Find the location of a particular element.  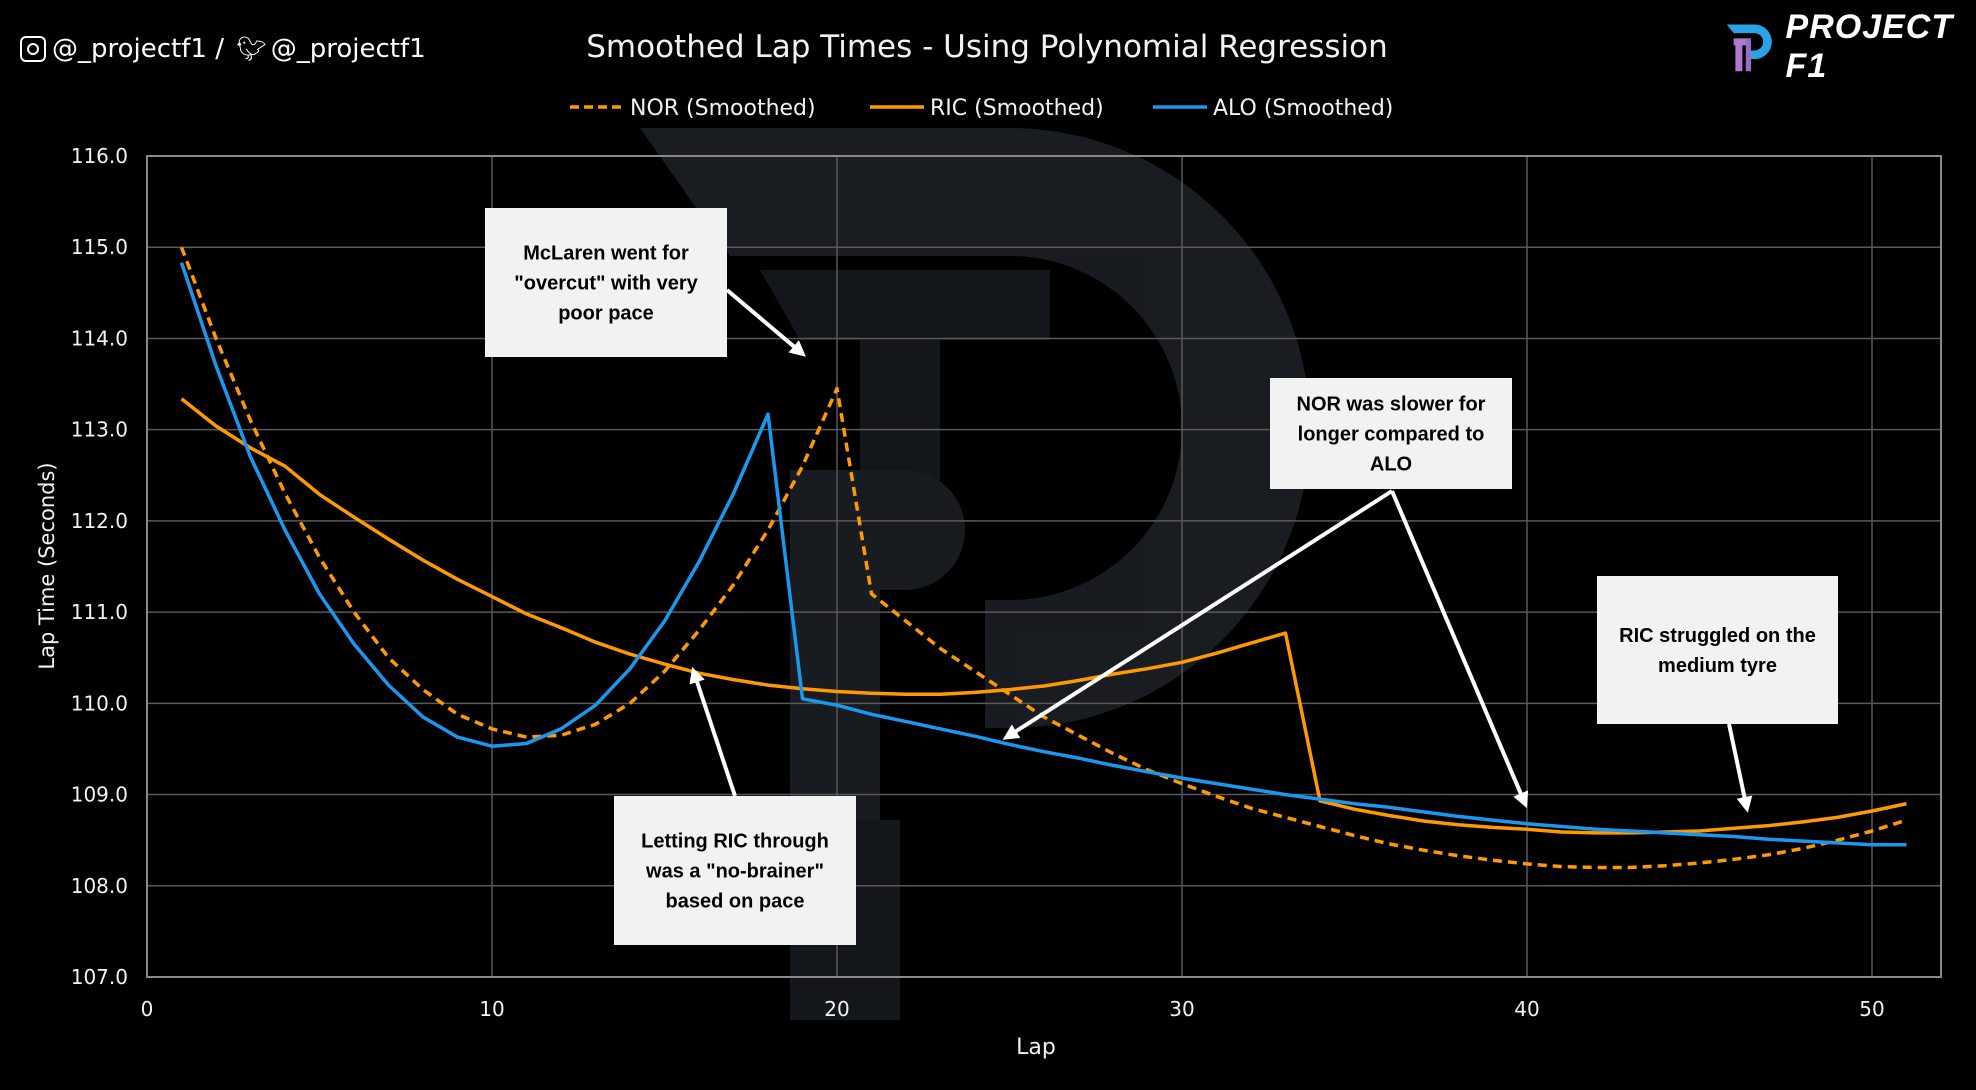

x-axis-label: Lap is located at coordinates (1036, 1047).